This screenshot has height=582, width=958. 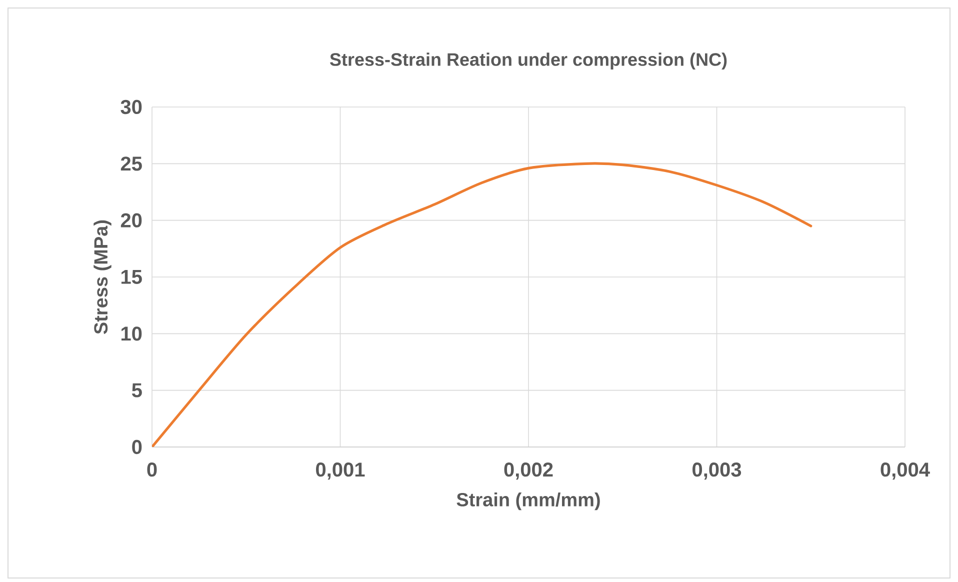 I want to click on y-tick-label: 15, so click(x=131, y=277).